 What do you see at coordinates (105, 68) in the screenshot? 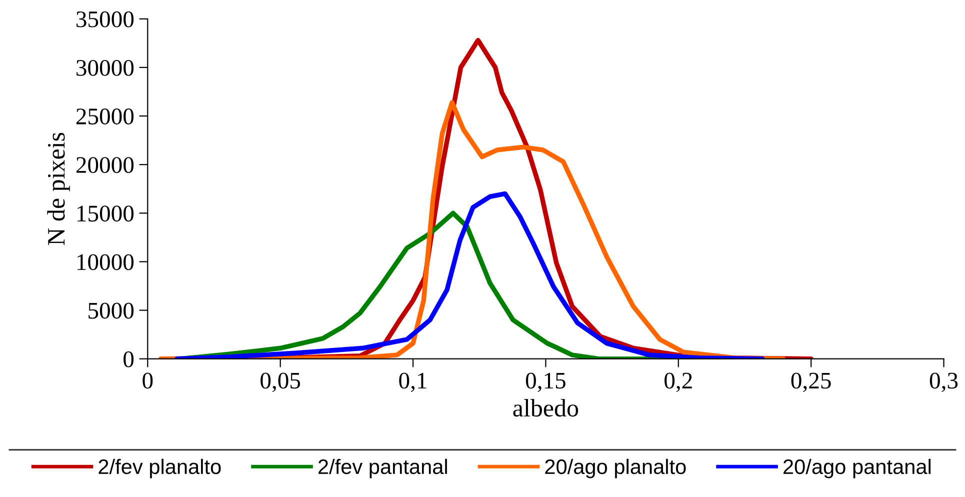
I see `y-tick-label: 30000` at bounding box center [105, 68].